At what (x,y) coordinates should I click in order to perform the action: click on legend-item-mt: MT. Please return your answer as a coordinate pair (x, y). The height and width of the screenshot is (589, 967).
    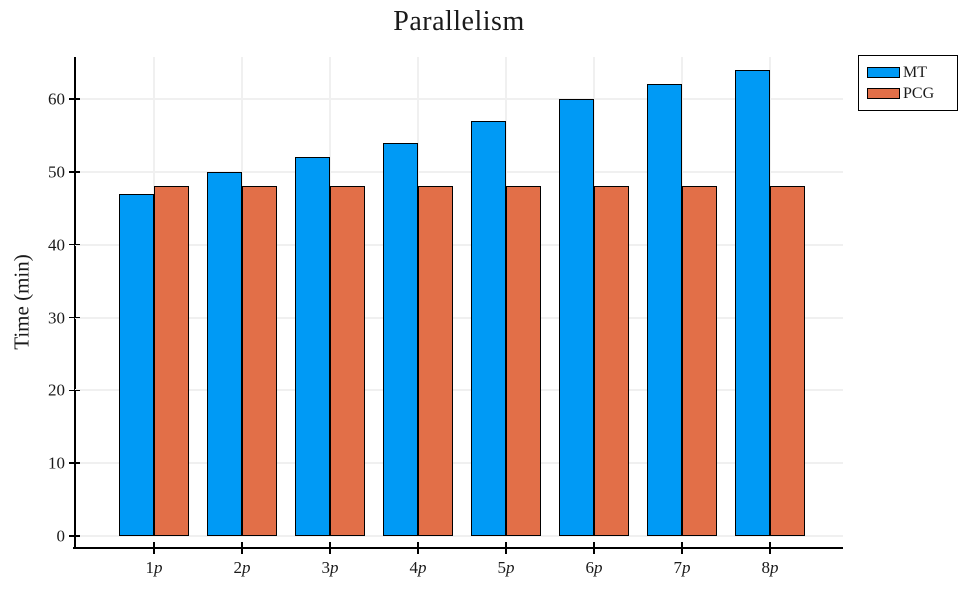
    Looking at the image, I should click on (912, 73).